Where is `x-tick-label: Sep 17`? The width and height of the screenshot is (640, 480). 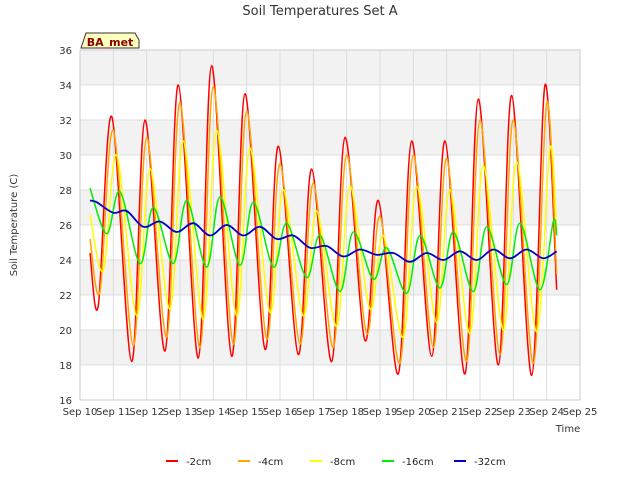
x-tick-label: Sep 17 is located at coordinates (313, 412).